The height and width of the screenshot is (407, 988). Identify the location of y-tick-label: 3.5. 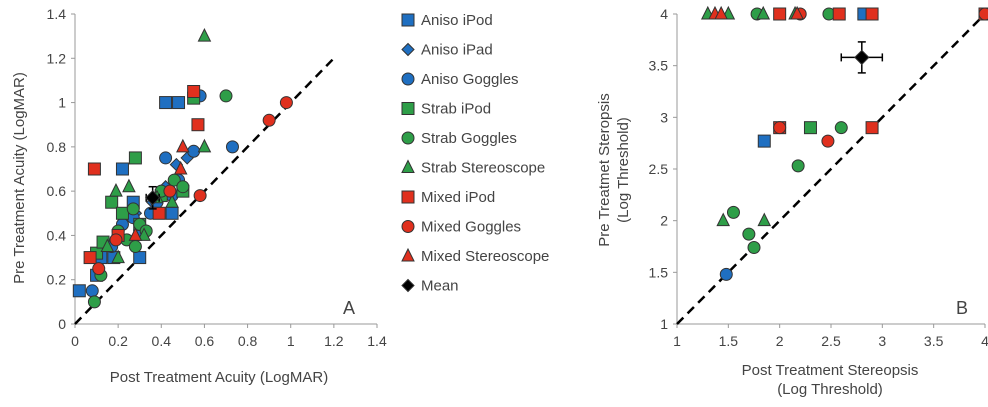
(659, 66).